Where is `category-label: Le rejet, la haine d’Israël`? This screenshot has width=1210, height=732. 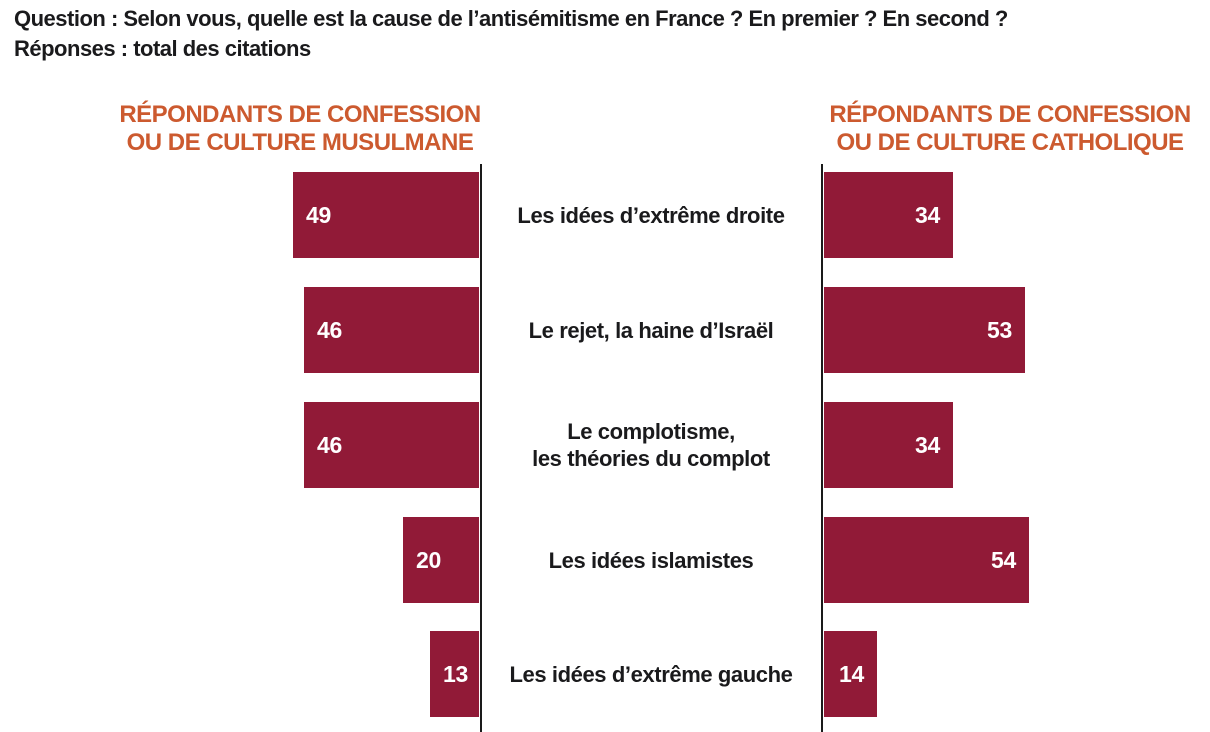
category-label: Le rejet, la haine d’Israël is located at coordinates (651, 330).